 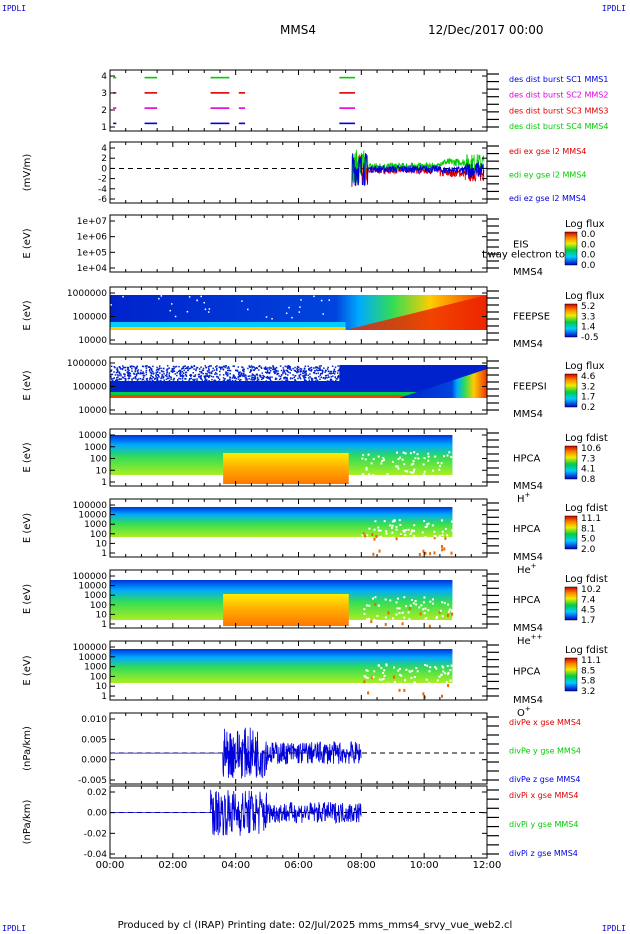 I want to click on y-tick-label: 0.005, so click(x=94, y=740).